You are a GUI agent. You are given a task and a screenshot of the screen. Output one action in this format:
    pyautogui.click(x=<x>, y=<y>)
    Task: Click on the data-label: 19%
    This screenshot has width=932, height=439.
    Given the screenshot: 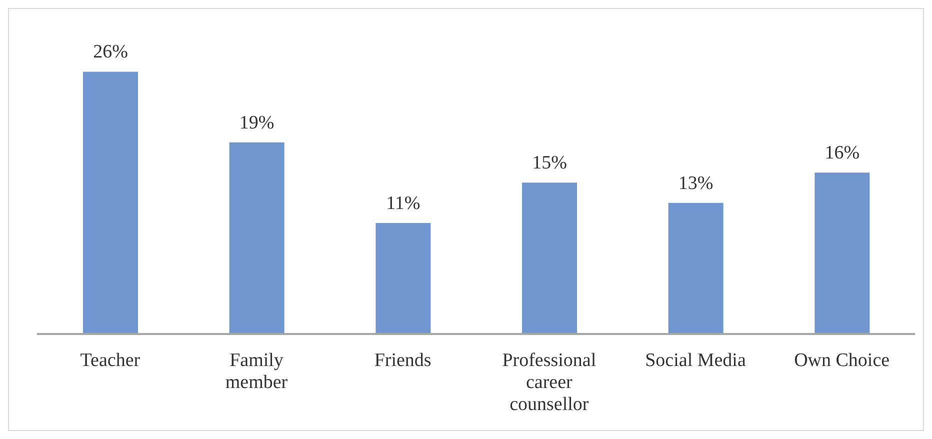 What is the action you would take?
    pyautogui.click(x=256, y=123)
    